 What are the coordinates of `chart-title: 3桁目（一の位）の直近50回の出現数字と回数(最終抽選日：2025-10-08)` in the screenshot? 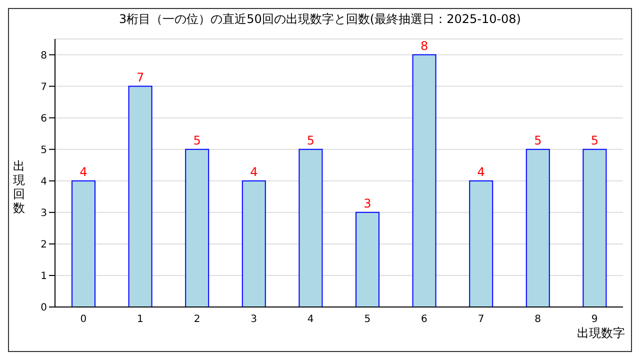 It's located at (320, 19).